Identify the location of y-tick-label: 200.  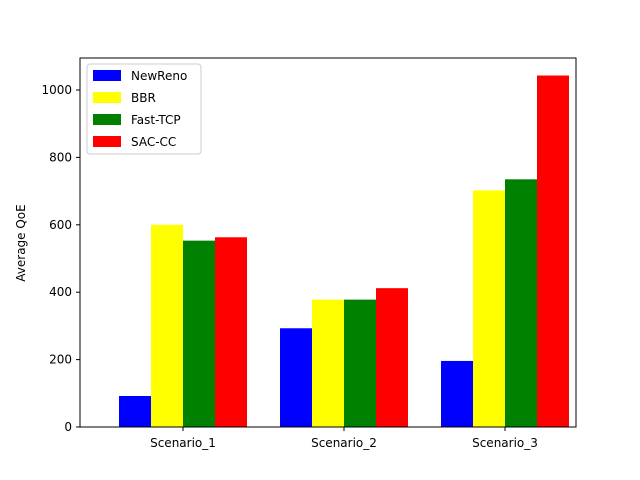
(60, 360).